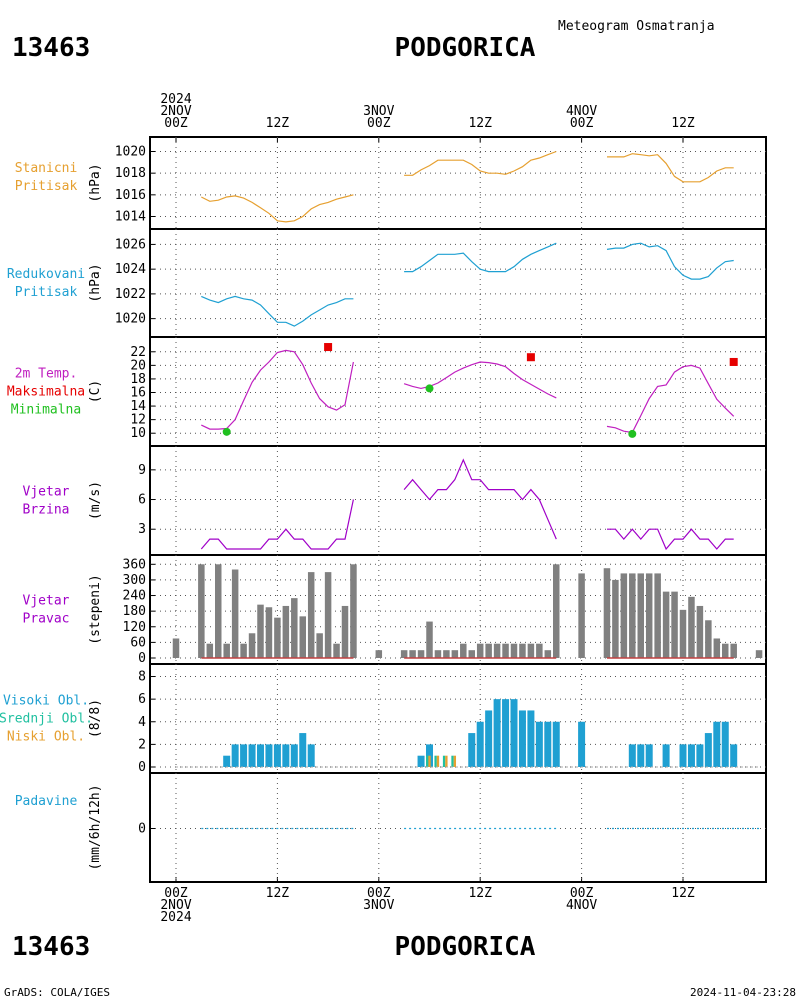 Image resolution: width=800 pixels, height=1000 pixels. I want to click on station-id-top: 13463, so click(51, 48).